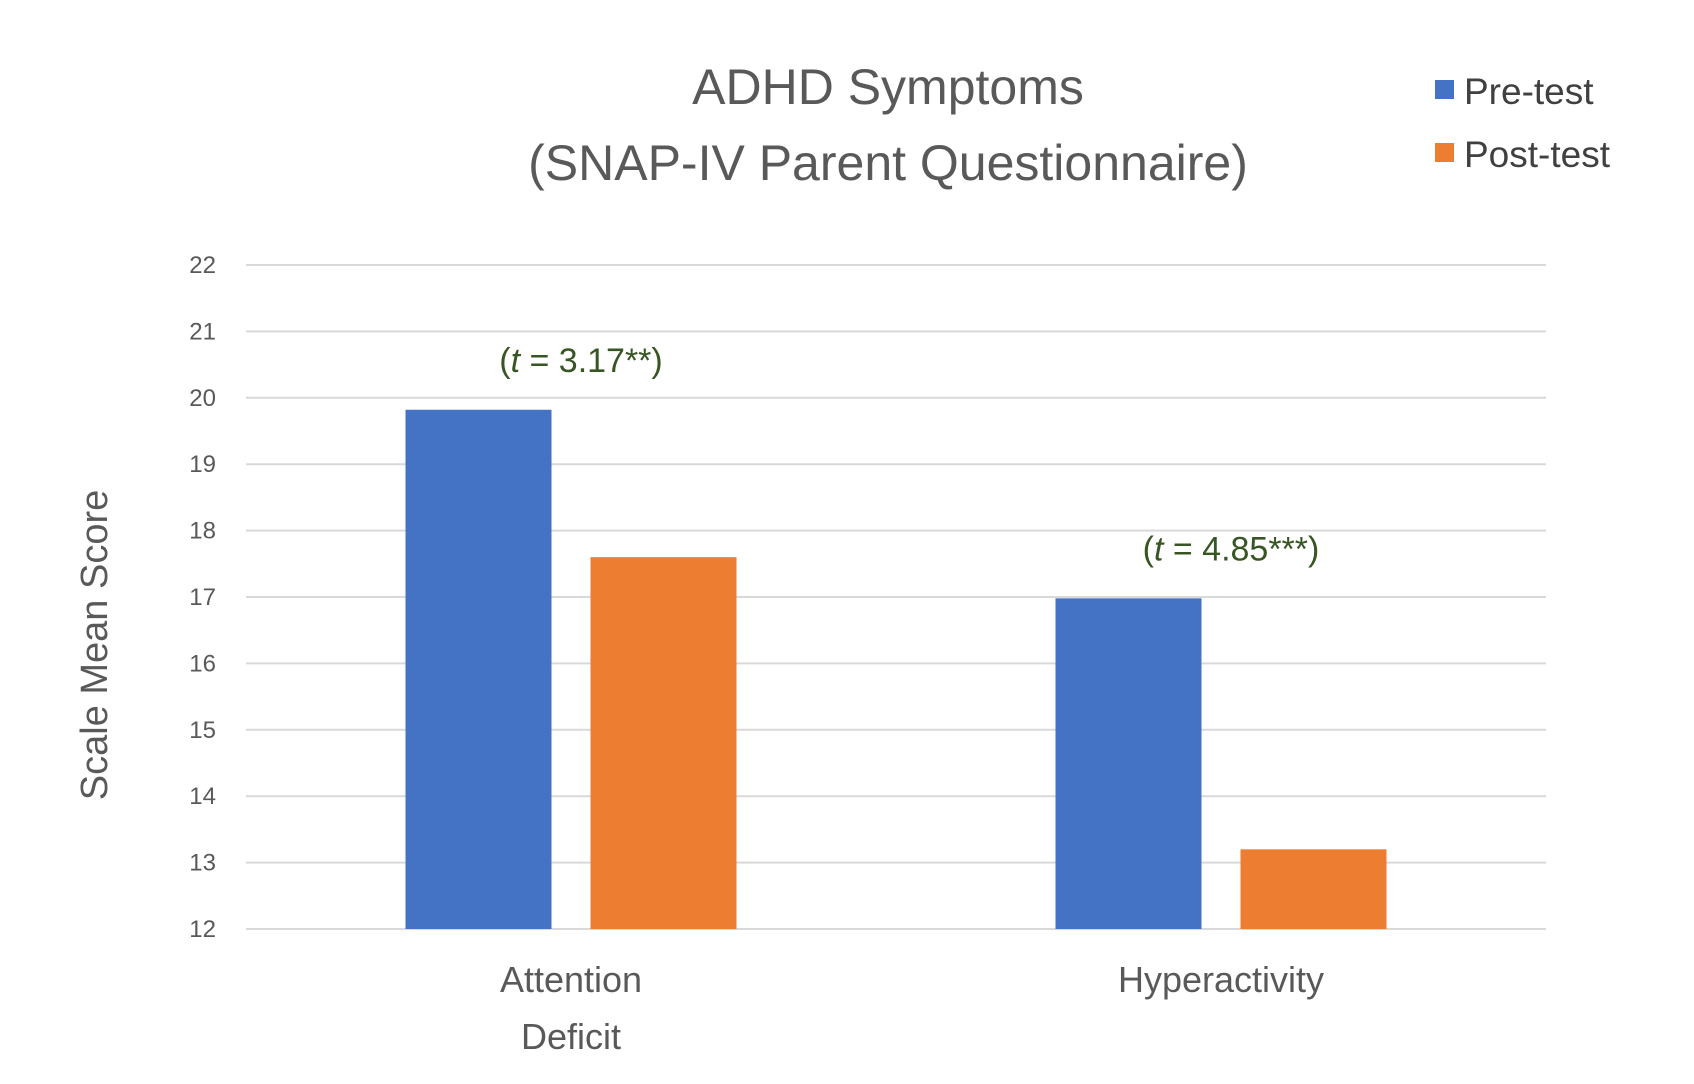  I want to click on y-tick-label: 13, so click(202, 863).